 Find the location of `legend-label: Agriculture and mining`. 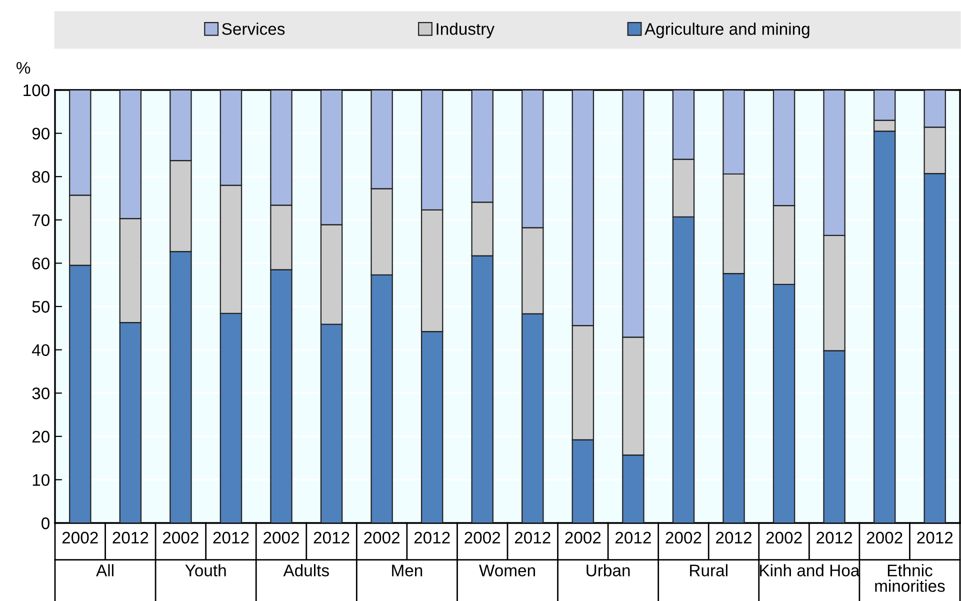

legend-label: Agriculture and mining is located at coordinates (727, 30).